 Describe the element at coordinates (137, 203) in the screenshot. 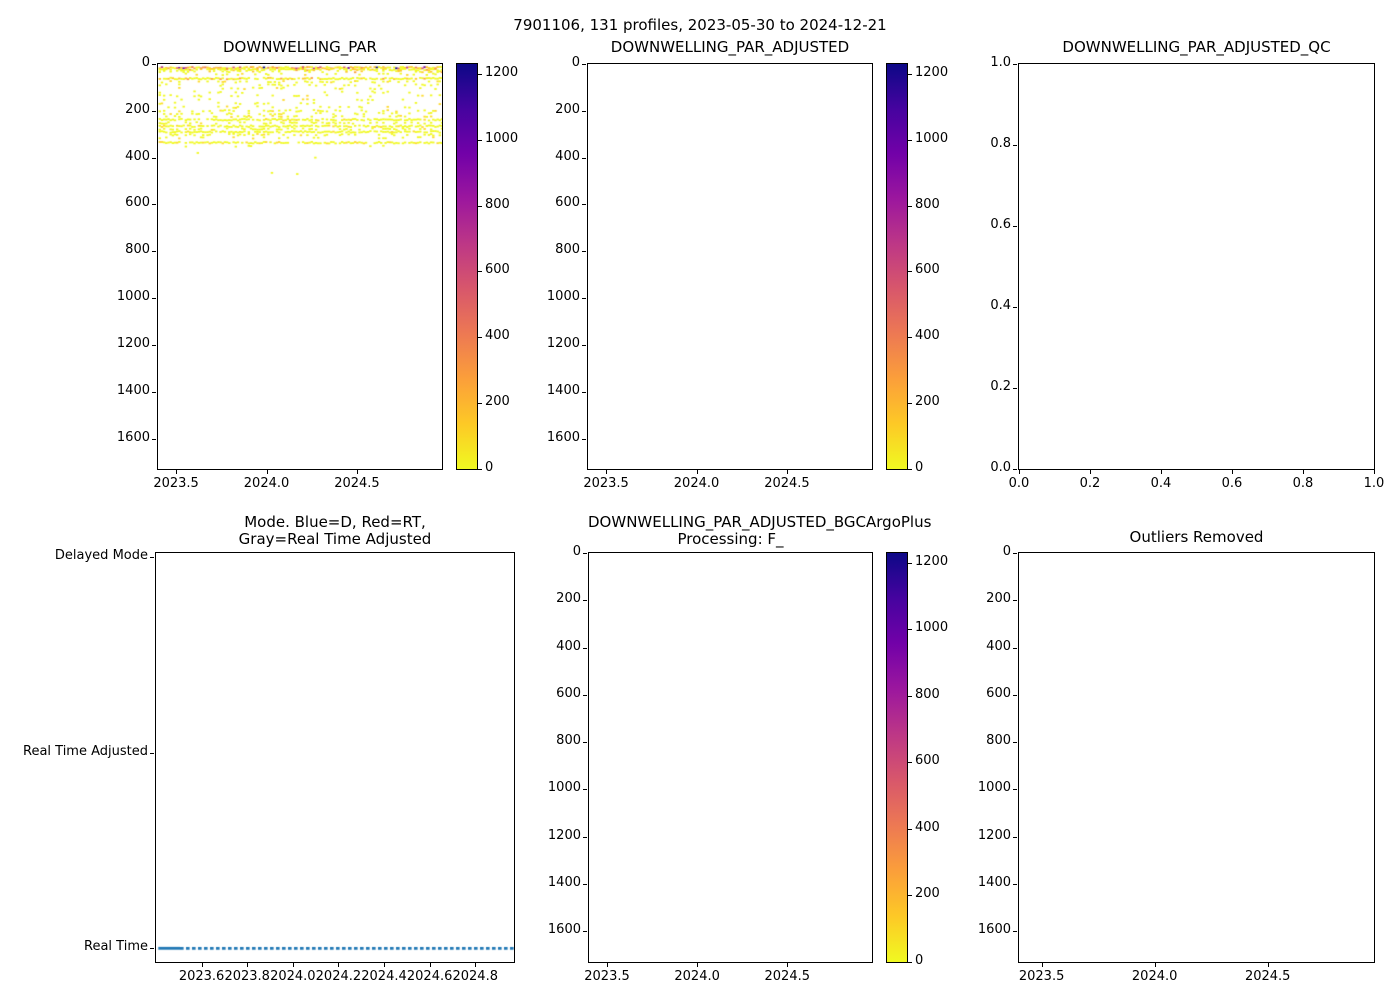

I see `y-tick-label: 600` at that location.